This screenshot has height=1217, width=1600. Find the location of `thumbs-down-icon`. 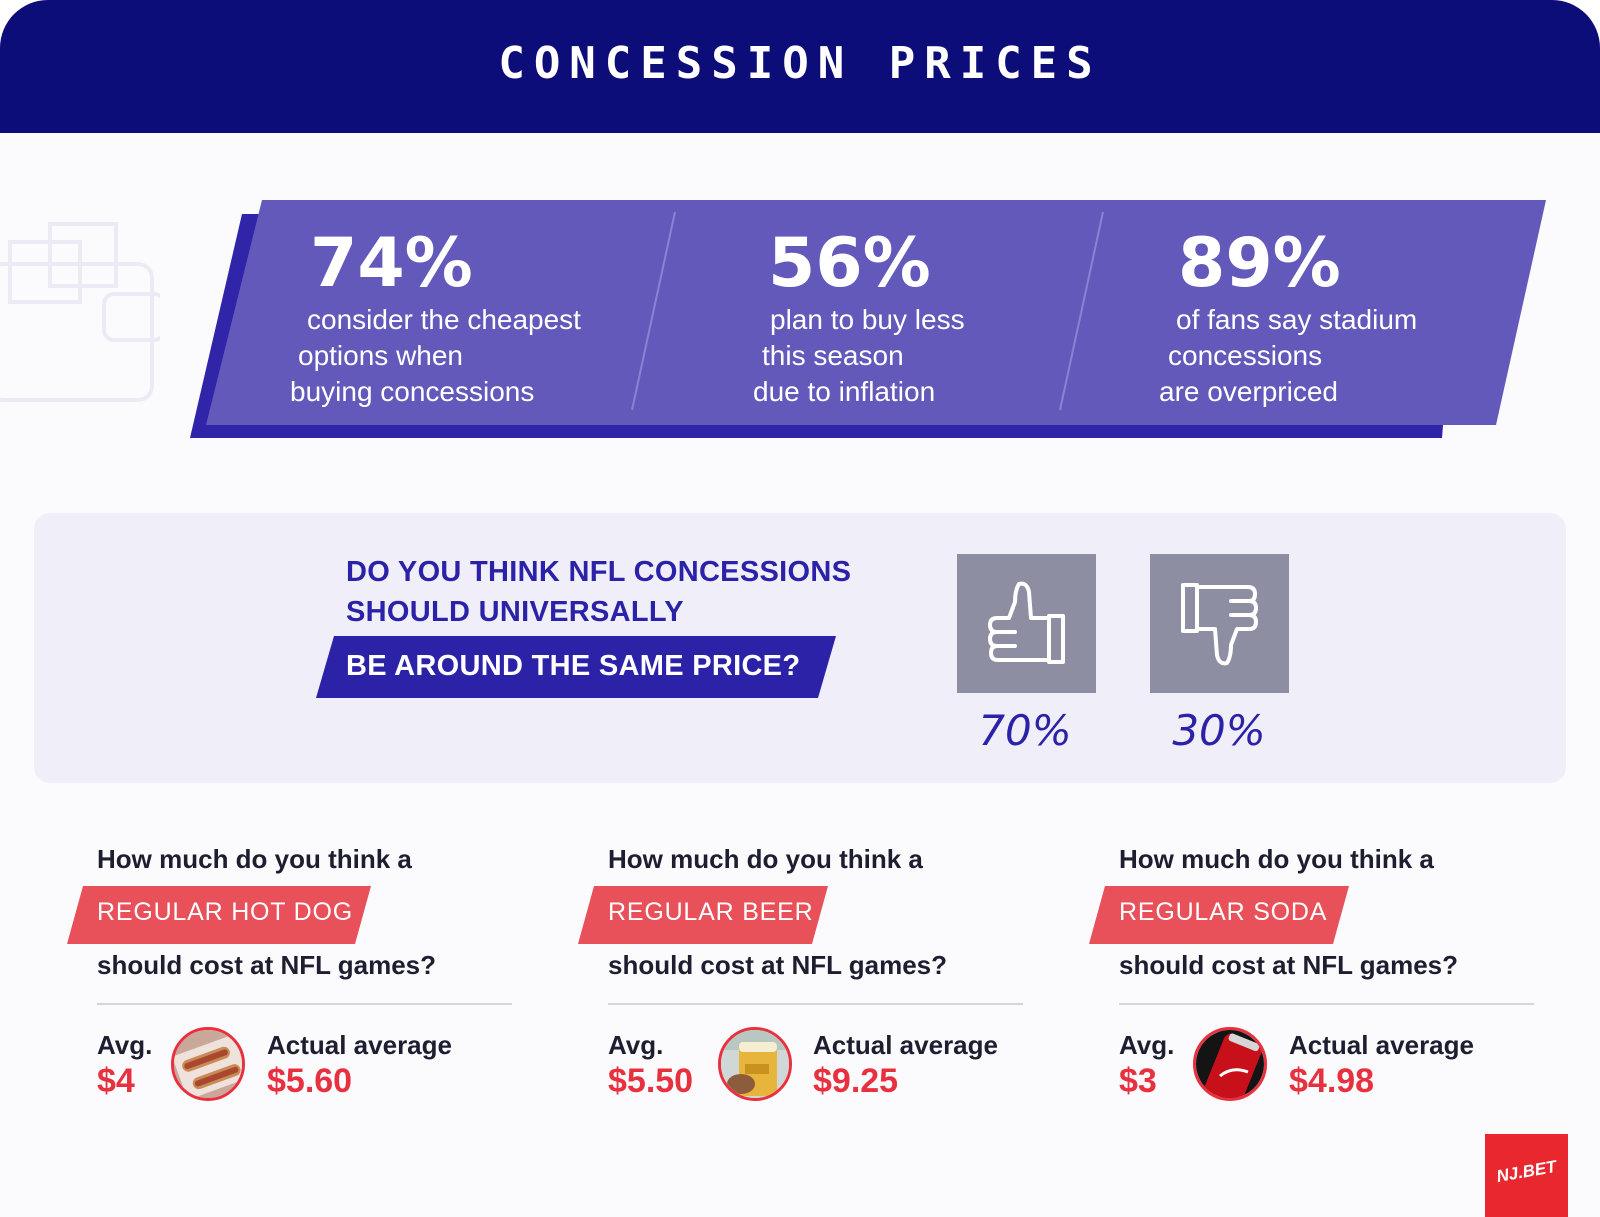

thumbs-down-icon is located at coordinates (1219, 624).